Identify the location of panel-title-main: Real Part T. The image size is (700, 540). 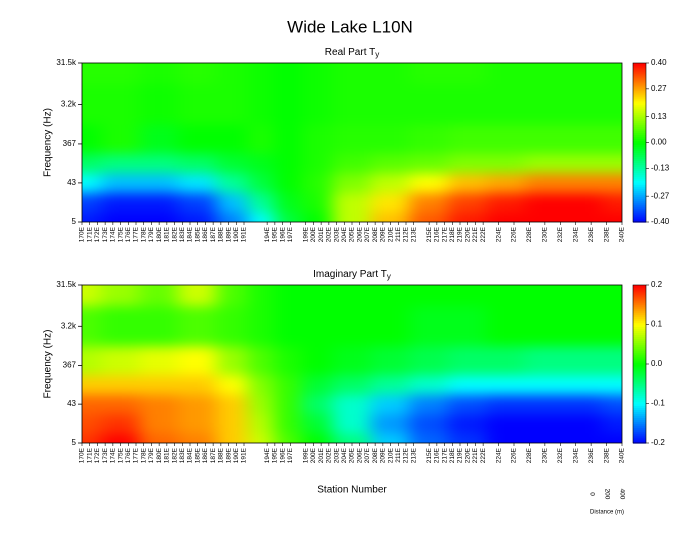
(350, 52).